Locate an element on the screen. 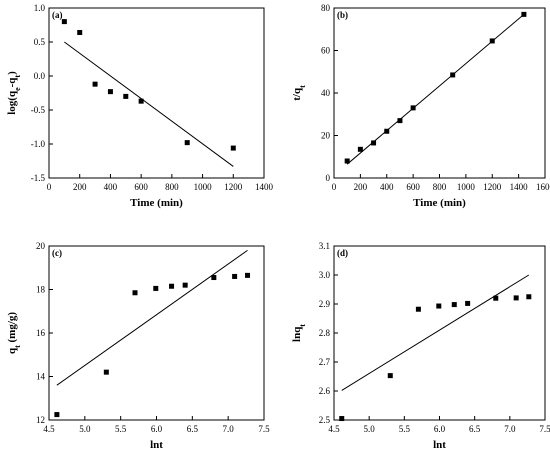 Image resolution: width=550 pixels, height=455 pixels. y-tick-label: 0 is located at coordinates (328, 178).